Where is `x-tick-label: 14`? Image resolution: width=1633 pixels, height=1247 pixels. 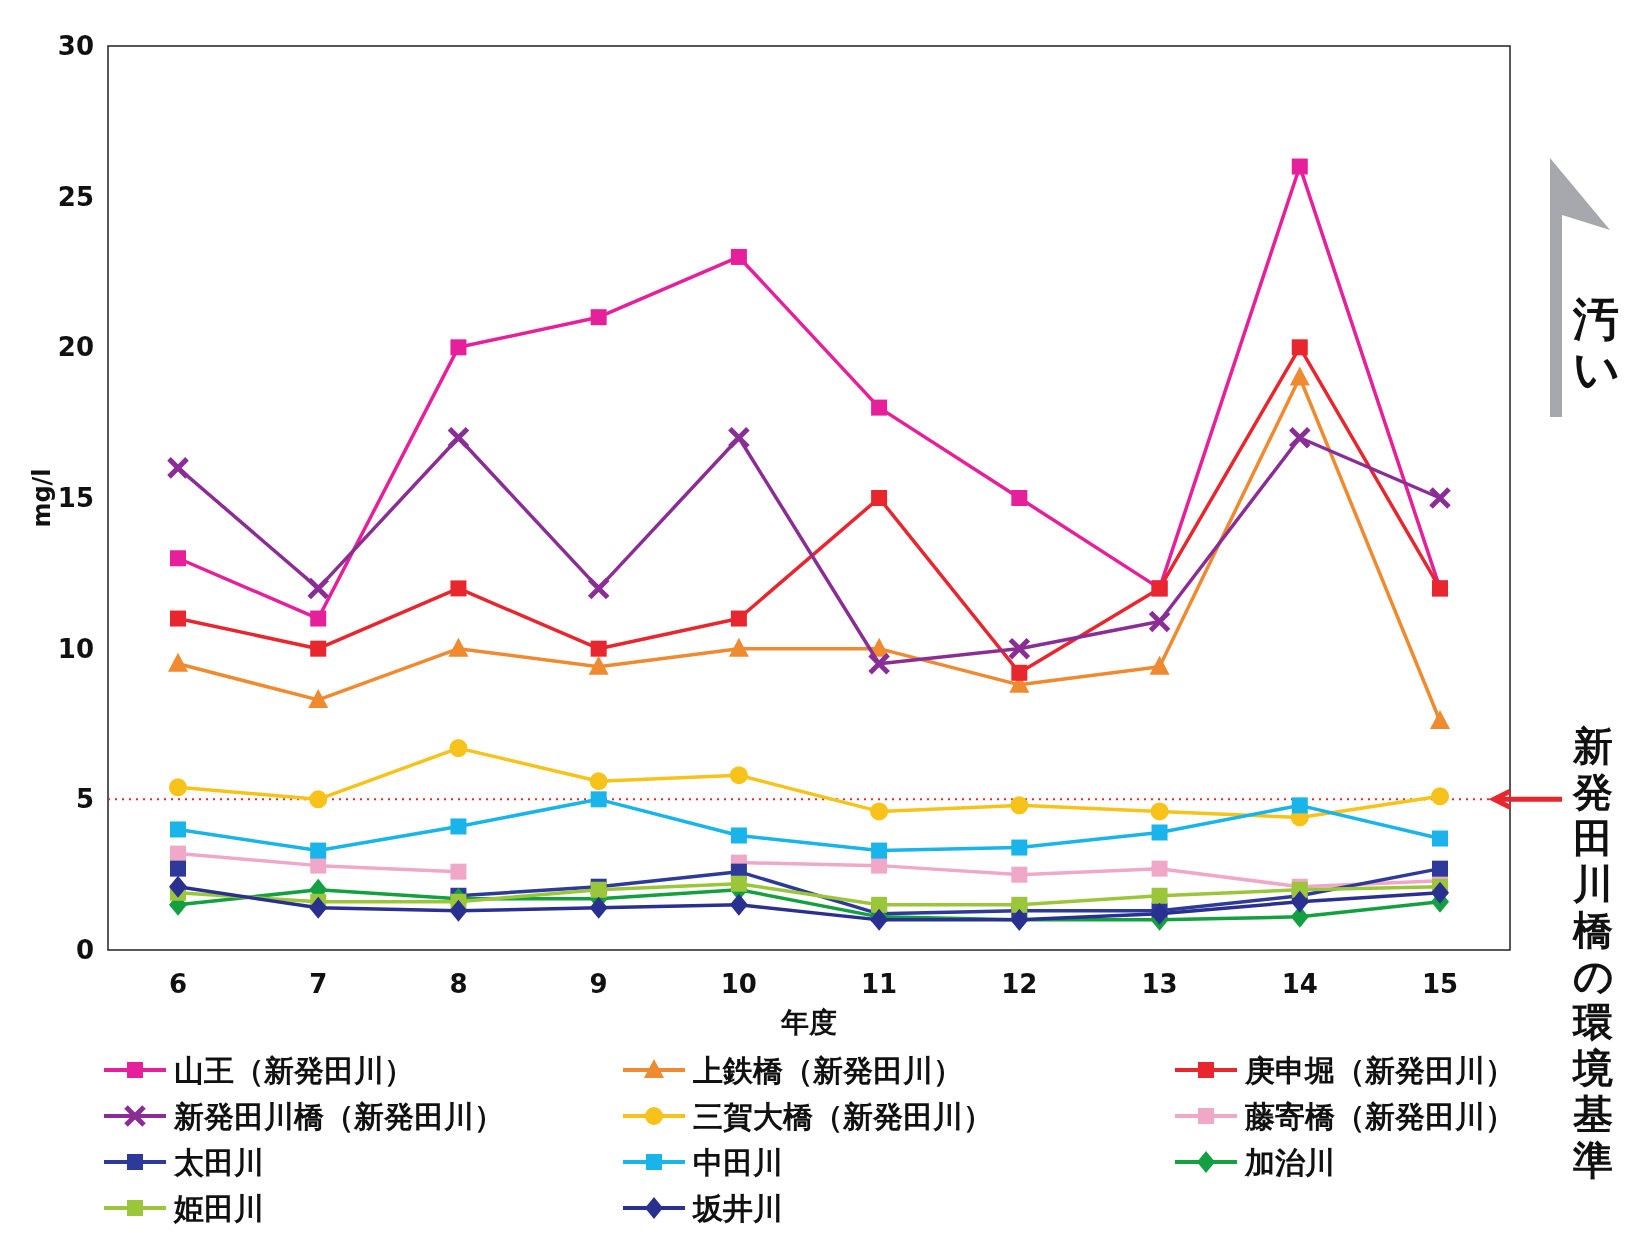 x-tick-label: 14 is located at coordinates (1299, 984).